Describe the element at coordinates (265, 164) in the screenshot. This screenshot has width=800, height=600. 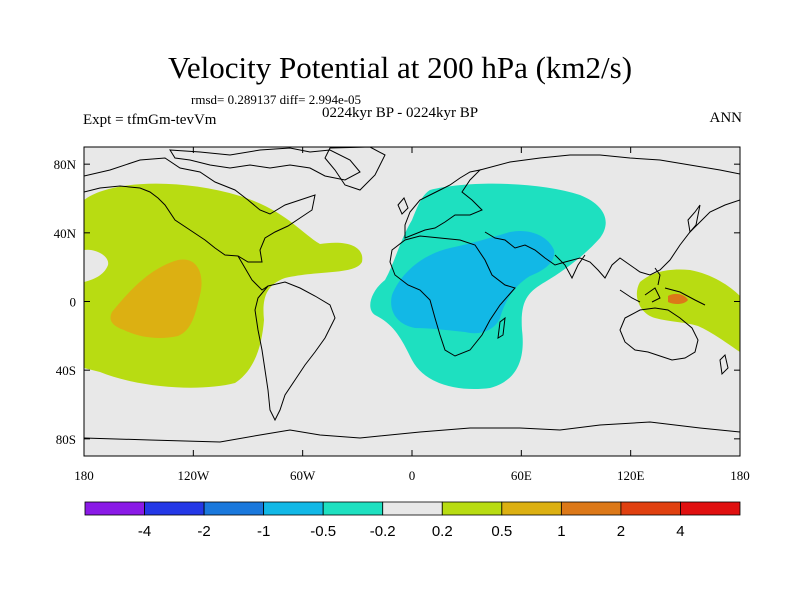
I see `coastline-arctic-canada` at that location.